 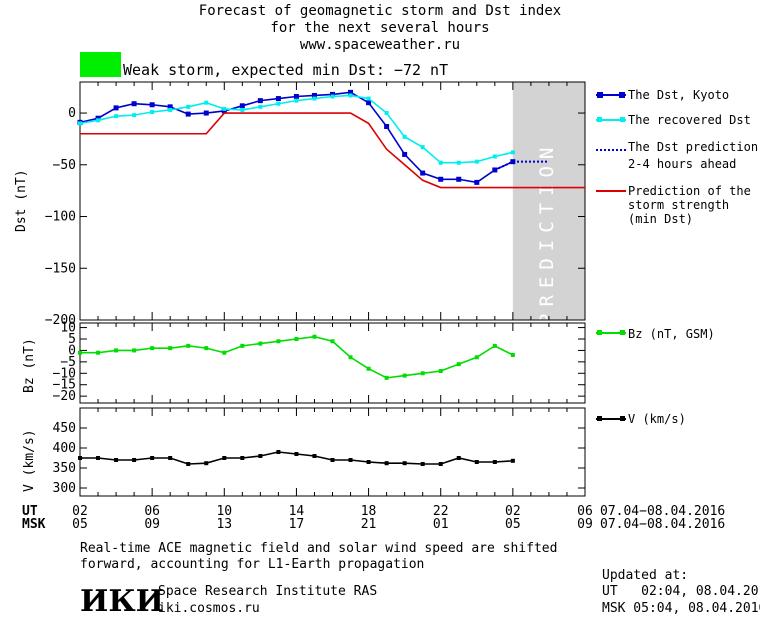 I want to click on bz-ytick-label: 0, so click(x=72, y=350).